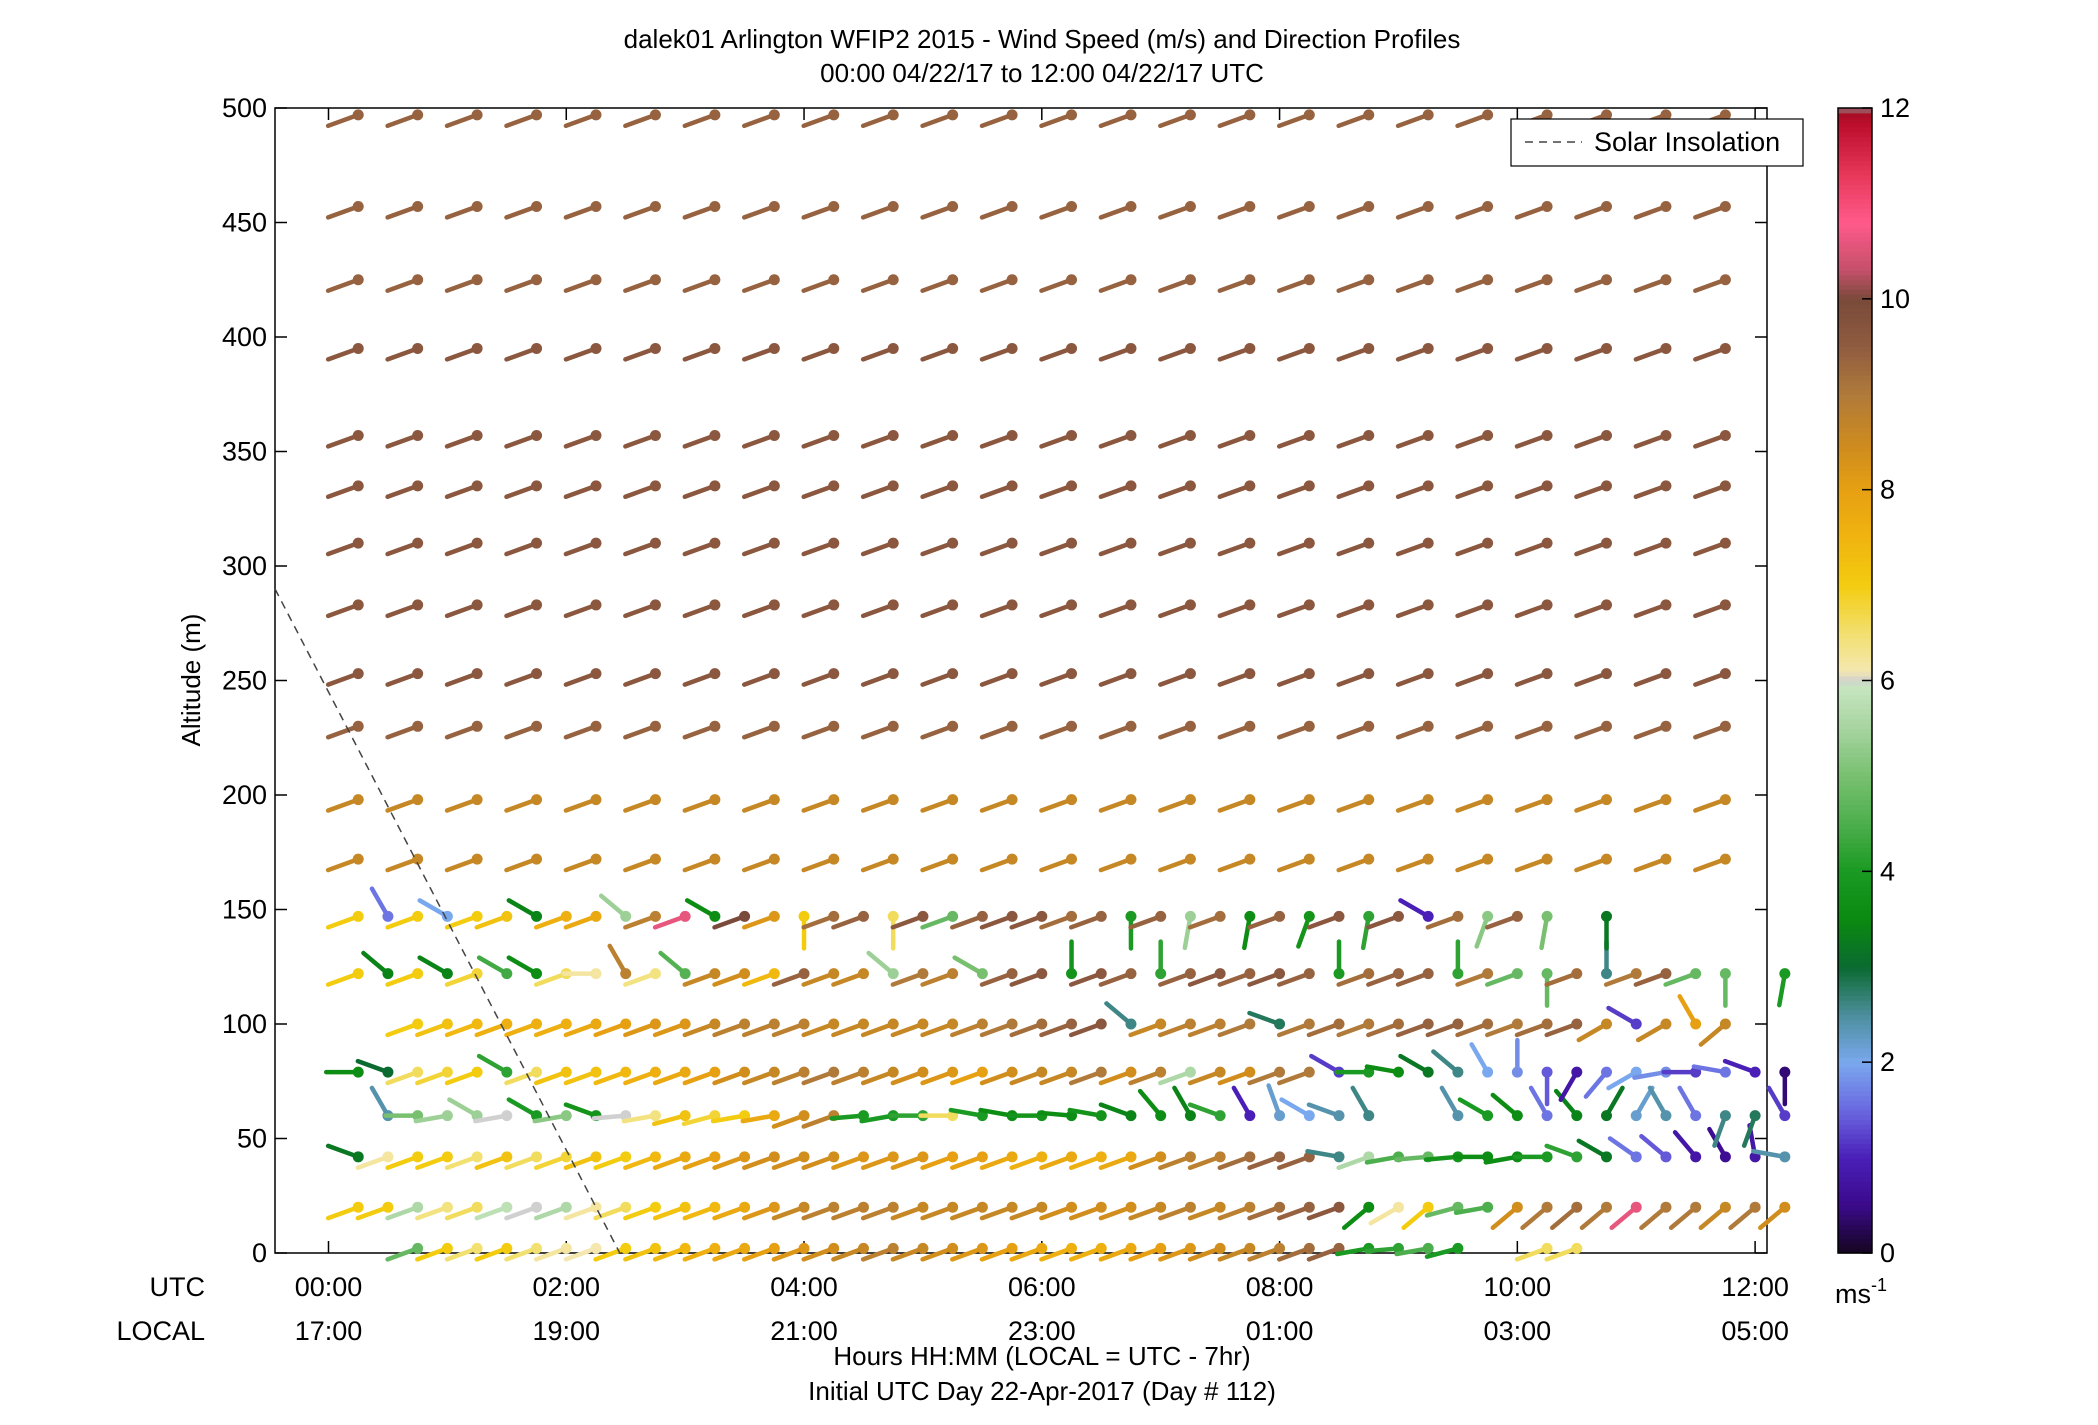 This screenshot has height=1425, width=2098. I want to click on x-tick-label-utc: 08:00, so click(1280, 1287).